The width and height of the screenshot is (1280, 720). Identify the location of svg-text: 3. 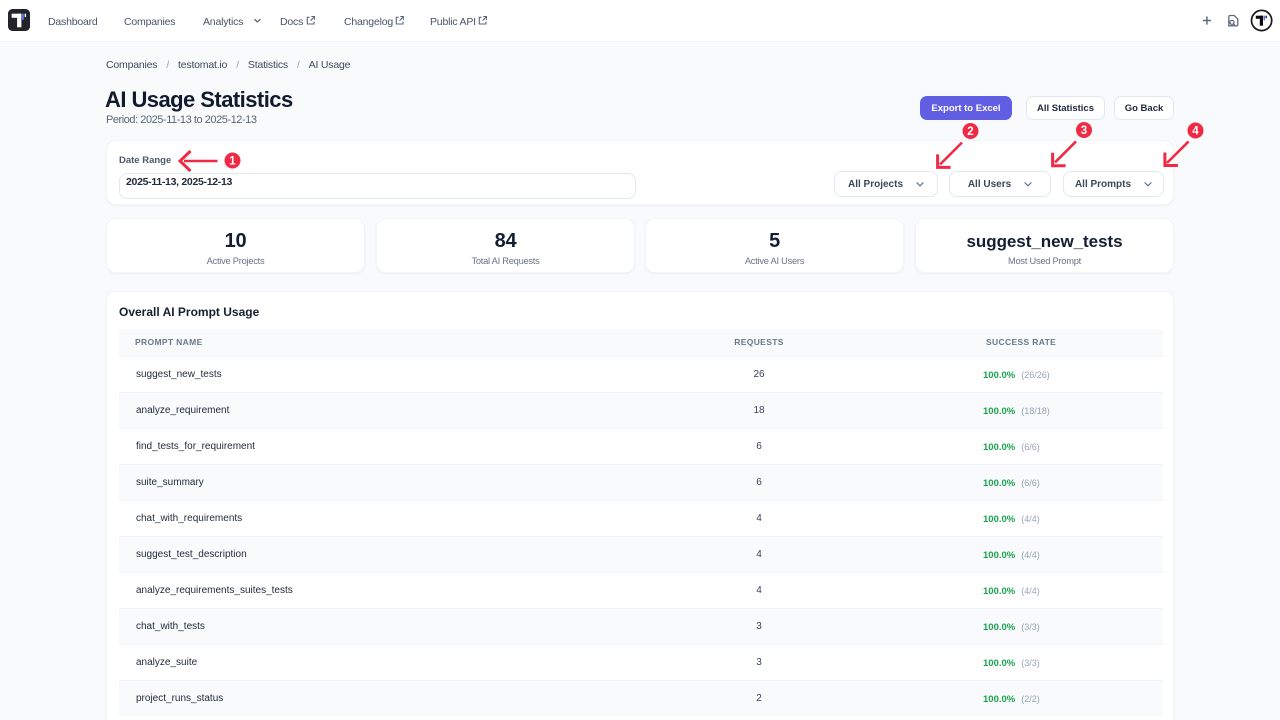
(1084, 131).